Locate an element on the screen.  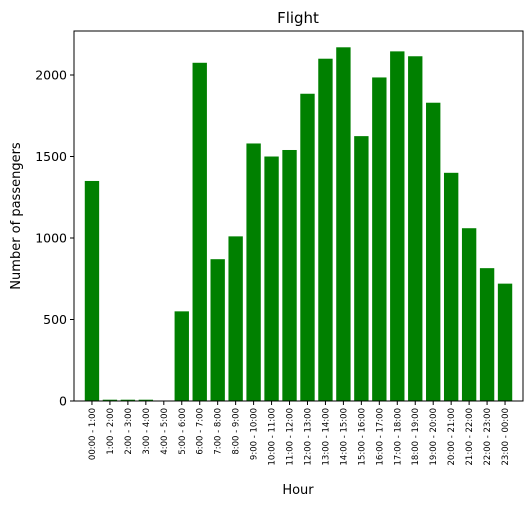
x-tick-label: 1:00 - 2:00 is located at coordinates (111, 431).